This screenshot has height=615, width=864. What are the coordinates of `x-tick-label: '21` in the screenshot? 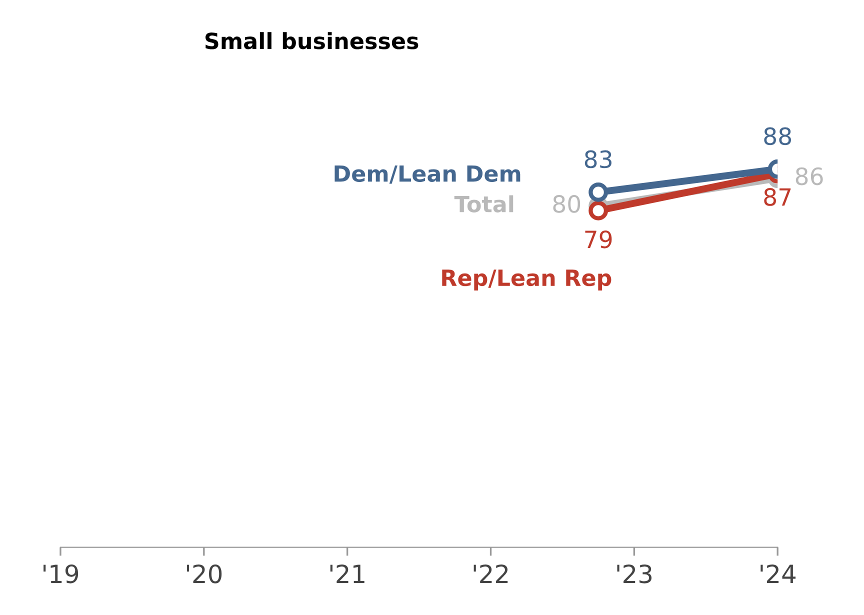 It's located at (347, 574).